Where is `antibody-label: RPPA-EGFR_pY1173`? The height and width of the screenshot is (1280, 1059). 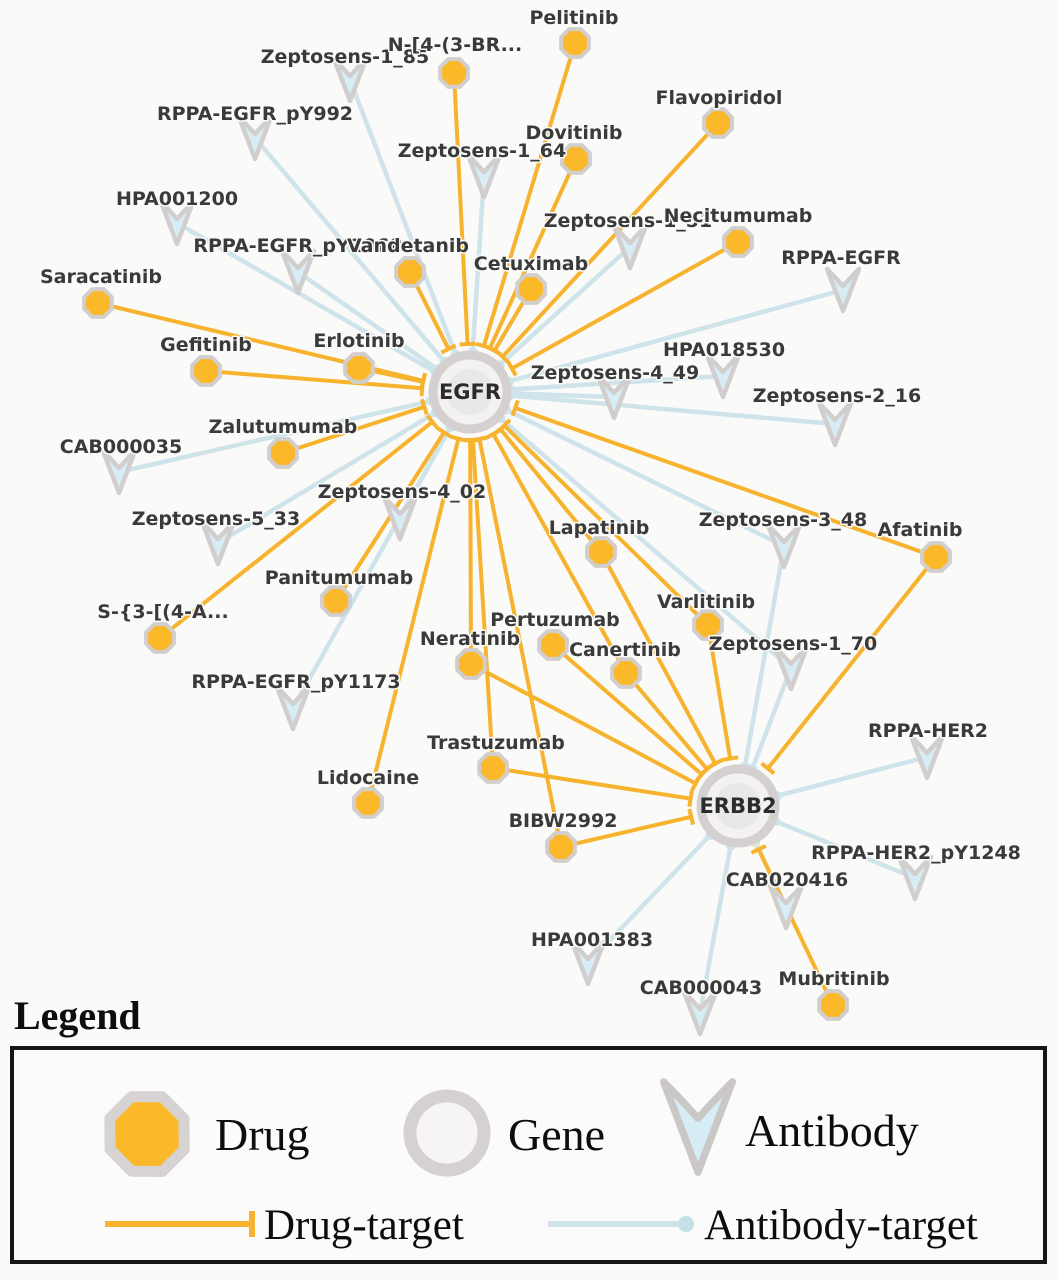
antibody-label: RPPA-EGFR_pY1173 is located at coordinates (295, 682).